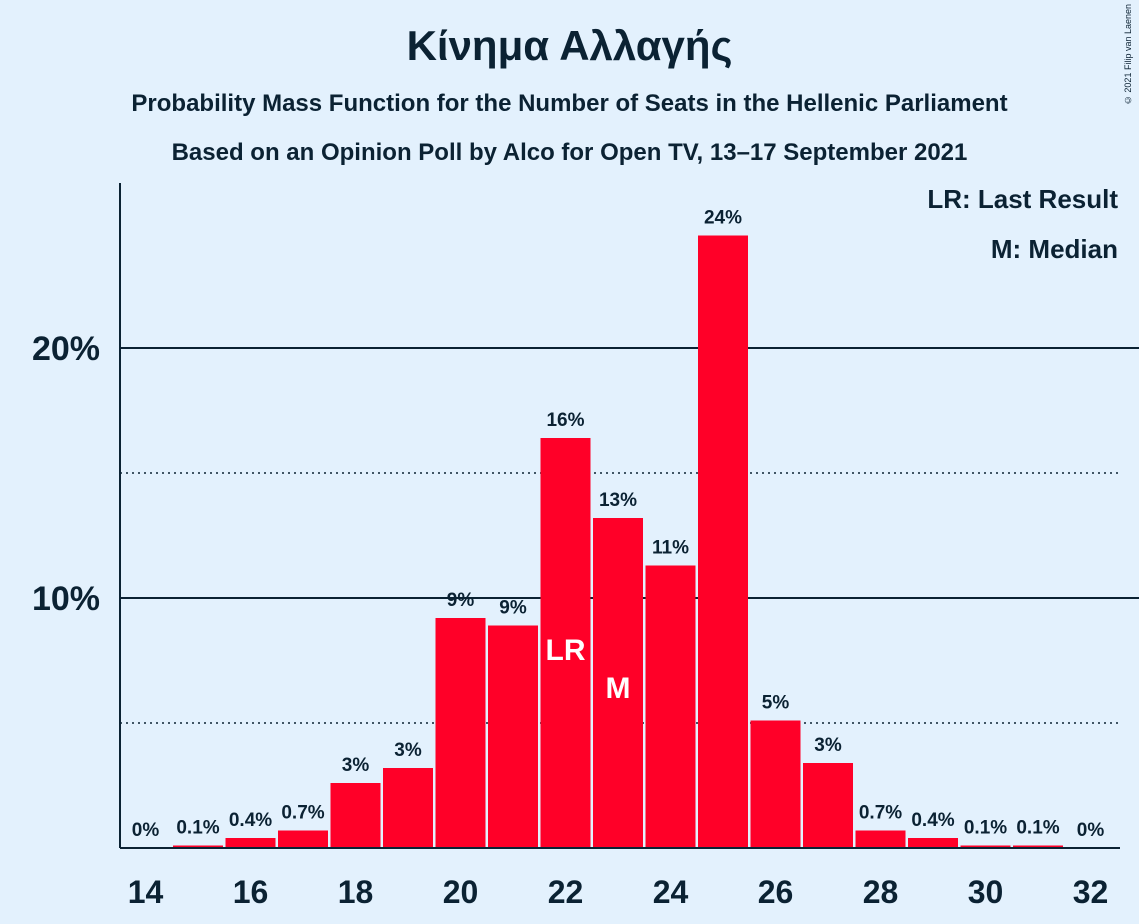 The image size is (1139, 924). Describe the element at coordinates (1091, 892) in the screenshot. I see `x-tick-label: 32` at that location.